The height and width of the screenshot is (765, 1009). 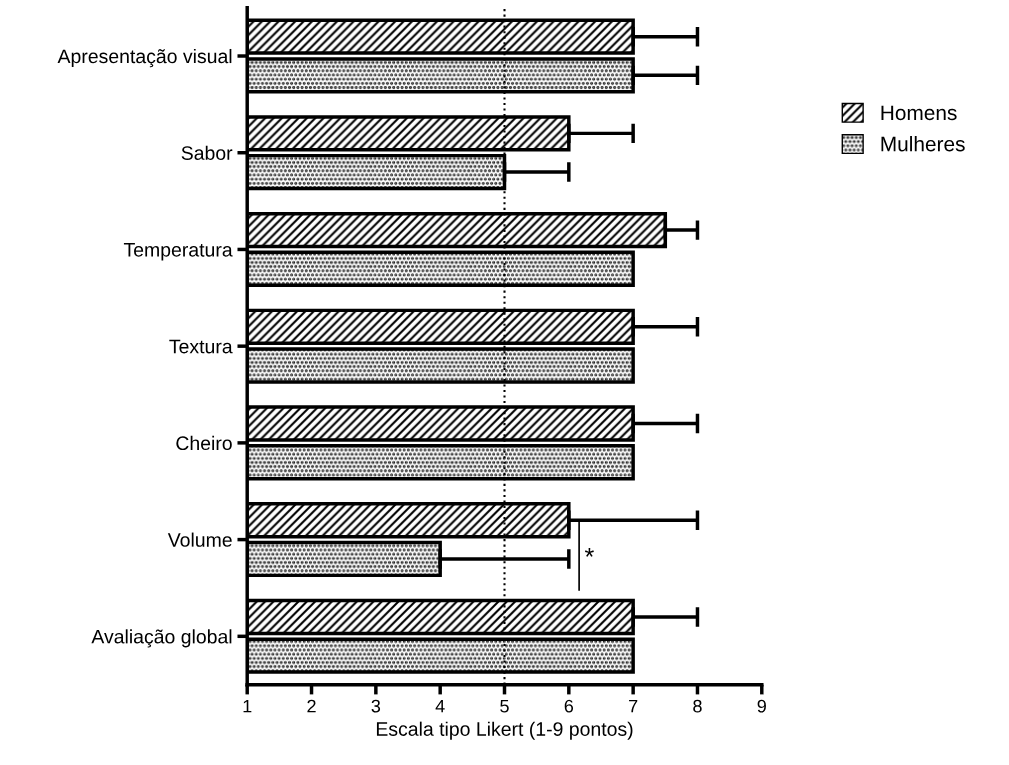 I want to click on x-axis-title: Escala tipo Likert (1-9 pontos), so click(x=504, y=730).